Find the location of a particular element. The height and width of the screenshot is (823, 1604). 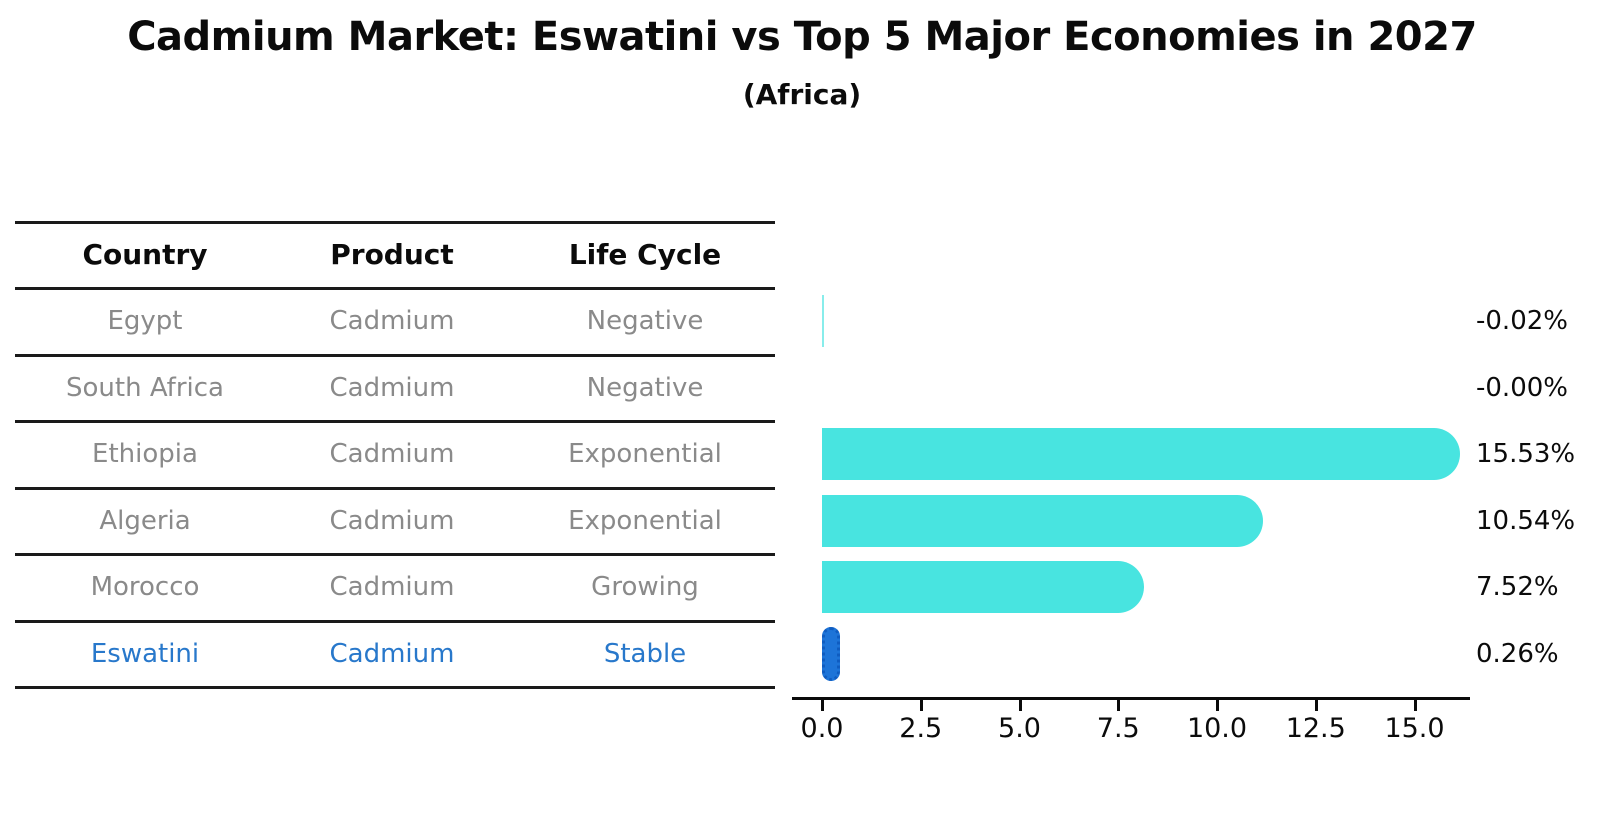

table-header-row: Country Product Life Cycle is located at coordinates (395, 255).